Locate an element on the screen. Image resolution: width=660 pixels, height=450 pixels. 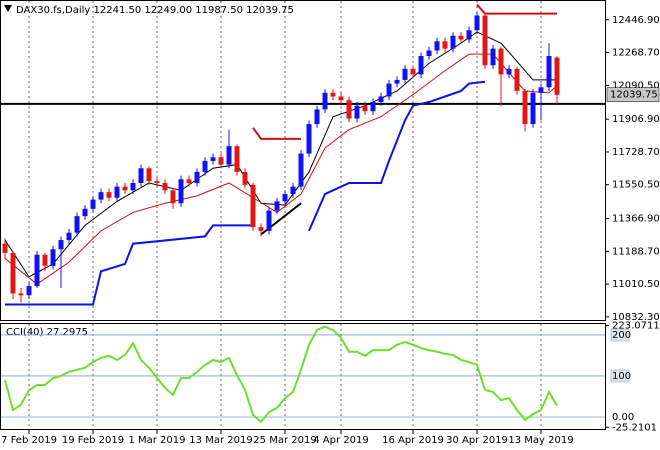
y-tick-label: 11188.70 is located at coordinates (636, 251).